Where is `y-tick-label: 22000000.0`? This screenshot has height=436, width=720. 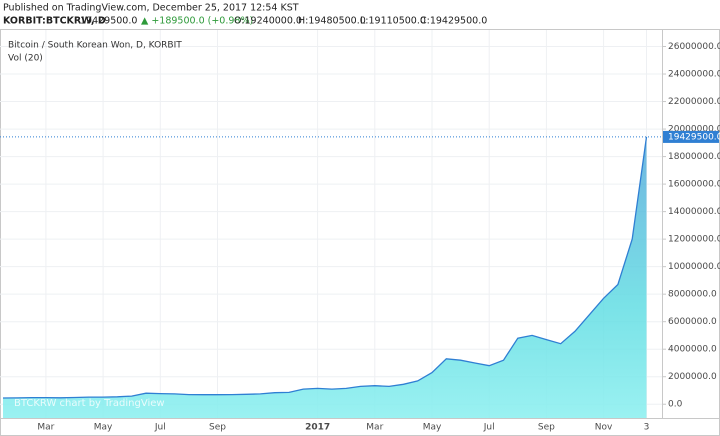 y-tick-label: 22000000.0 is located at coordinates (694, 102).